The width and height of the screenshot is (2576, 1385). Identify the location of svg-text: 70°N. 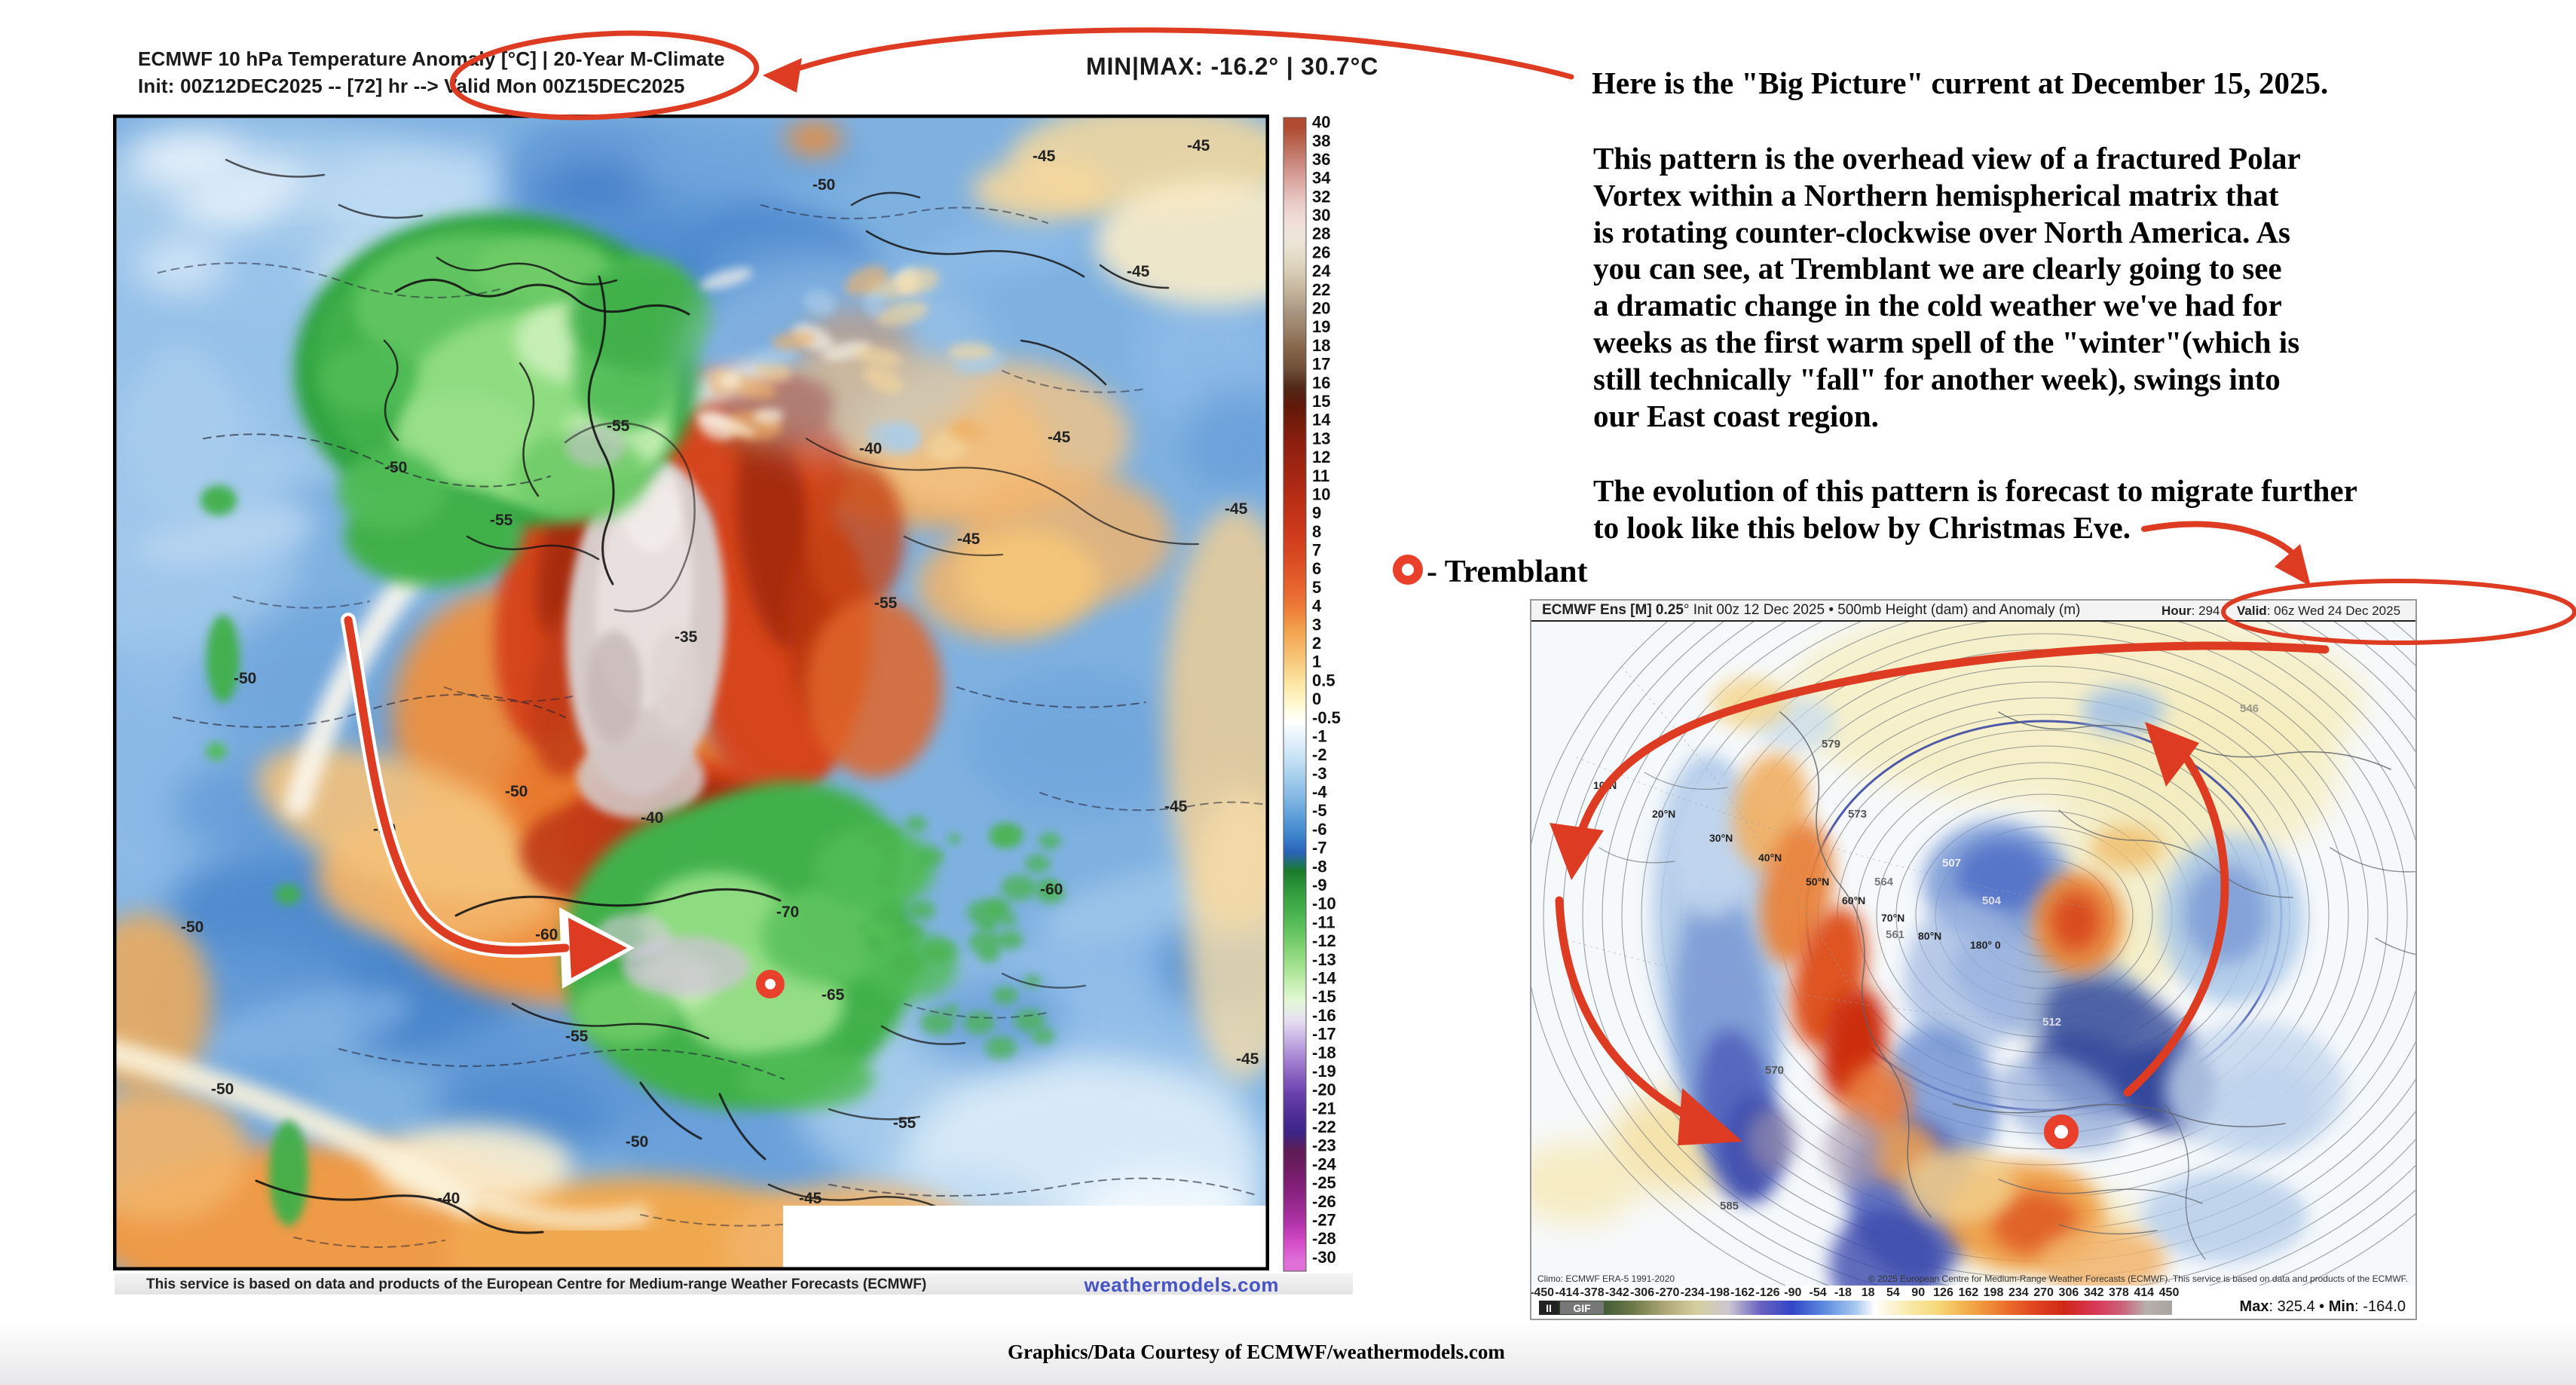
(1892, 918).